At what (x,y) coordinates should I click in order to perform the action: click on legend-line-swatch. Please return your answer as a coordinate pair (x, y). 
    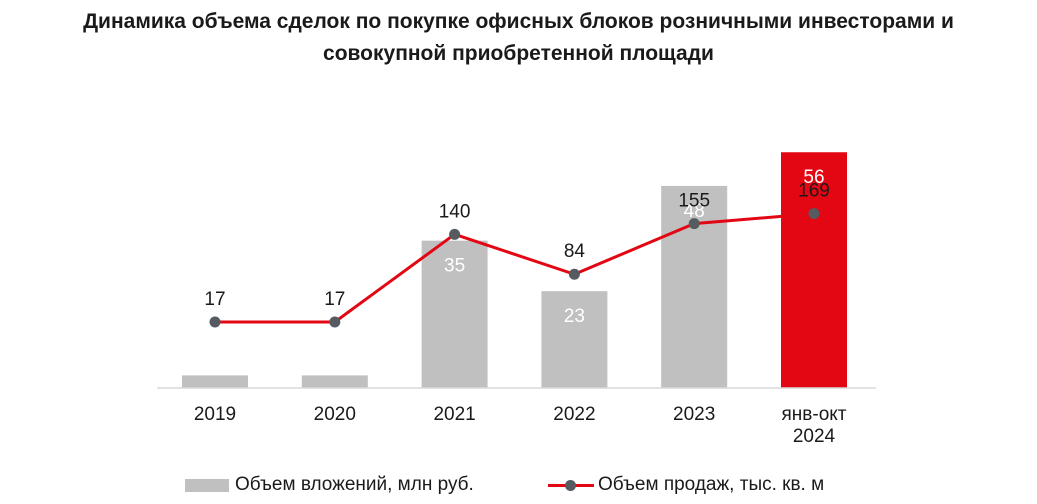
    Looking at the image, I should click on (571, 485).